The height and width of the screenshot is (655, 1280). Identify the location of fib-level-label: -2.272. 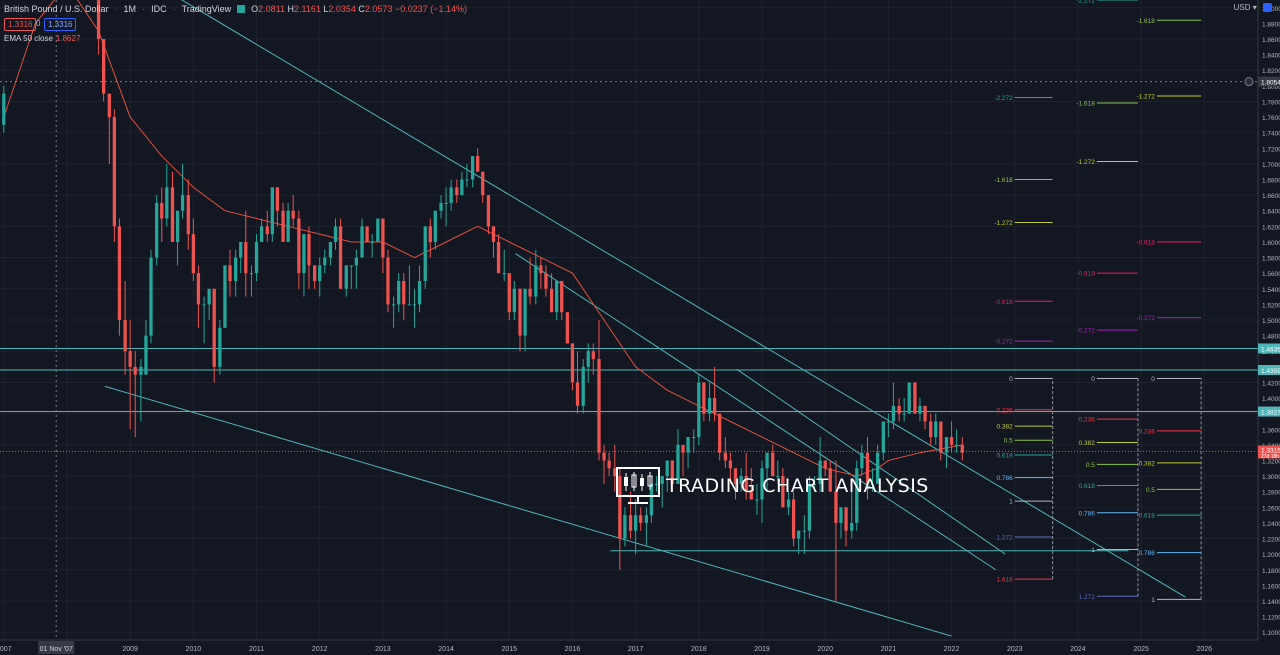
(1003, 98).